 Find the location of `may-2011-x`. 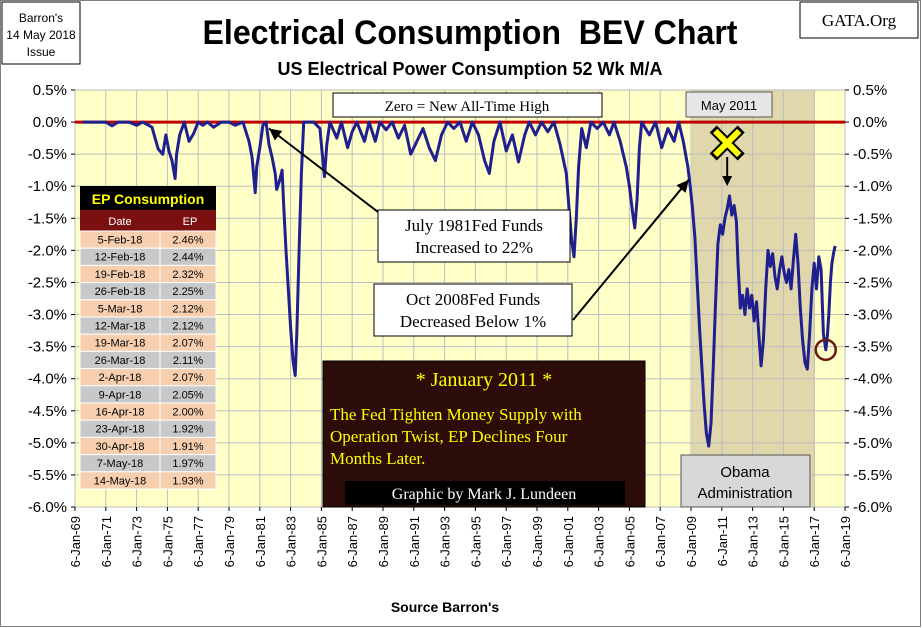

may-2011-x is located at coordinates (727, 143).